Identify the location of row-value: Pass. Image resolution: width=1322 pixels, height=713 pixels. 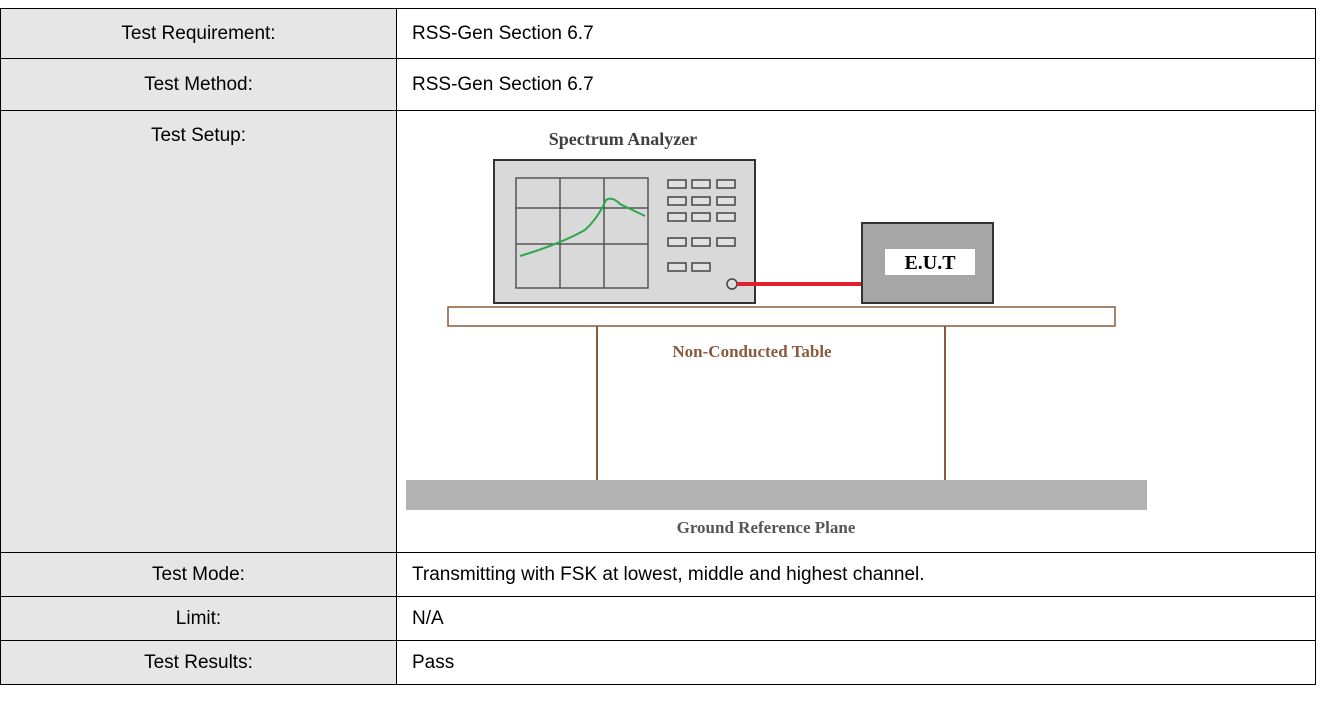
(856, 662).